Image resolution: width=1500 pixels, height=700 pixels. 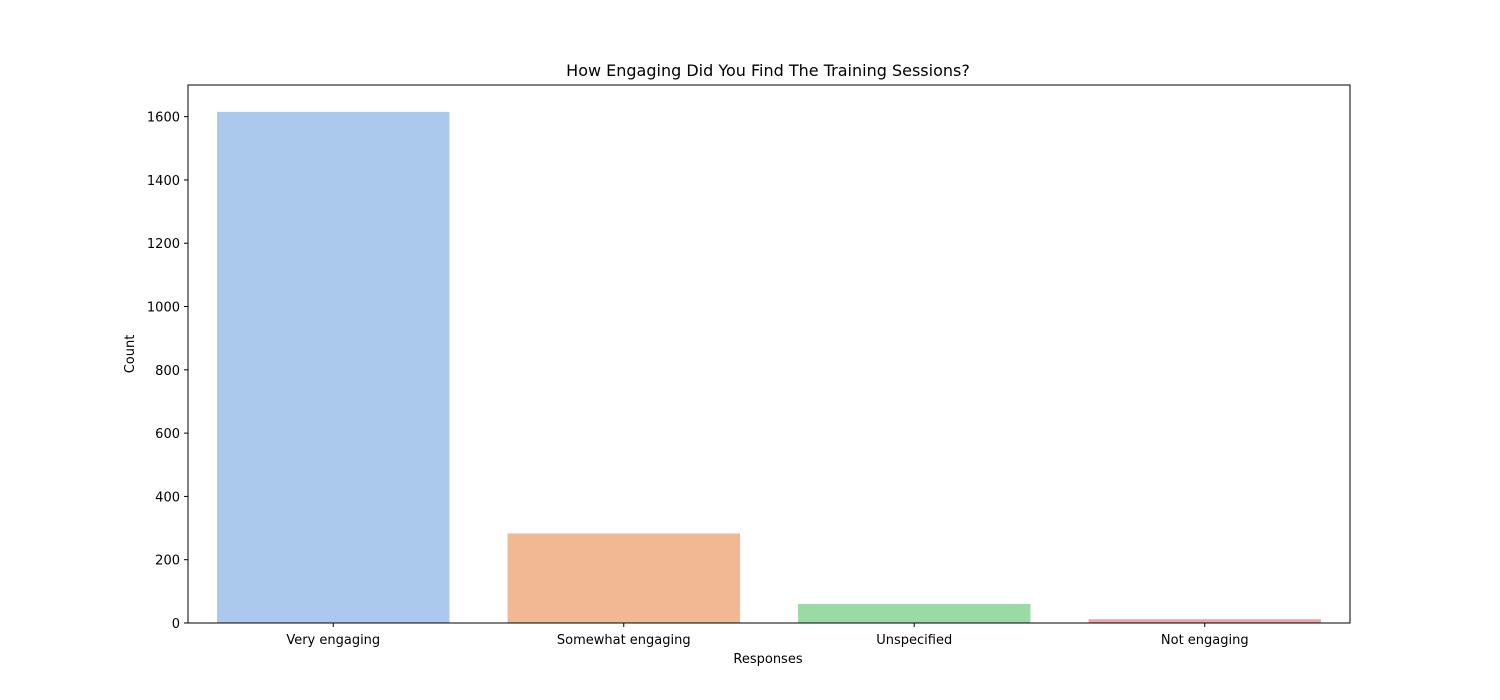 What do you see at coordinates (1204, 621) in the screenshot?
I see `bar-not-engaging` at bounding box center [1204, 621].